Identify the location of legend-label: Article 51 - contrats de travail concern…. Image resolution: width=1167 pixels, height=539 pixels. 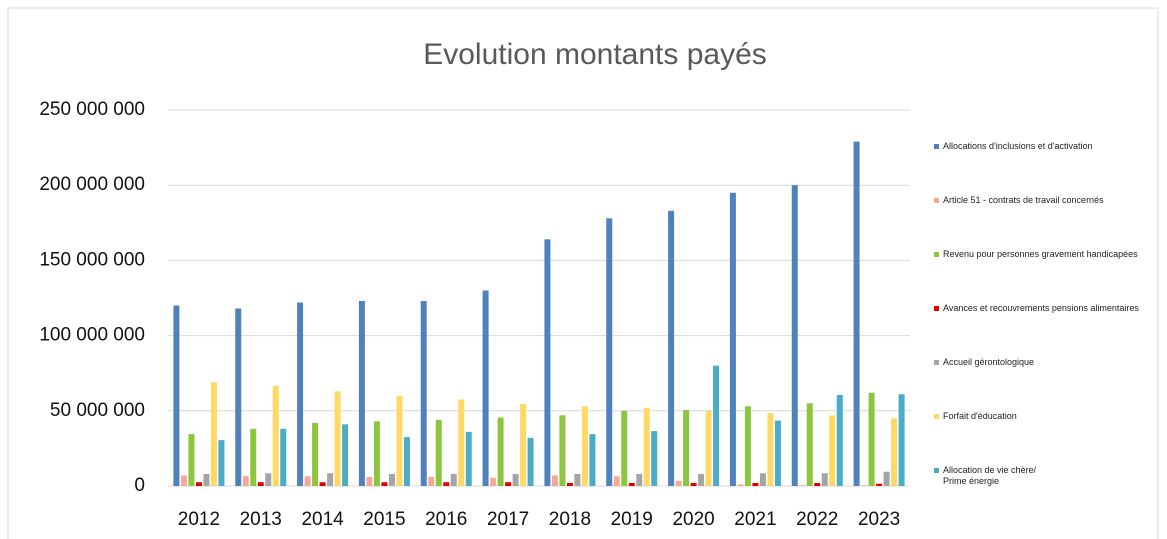
(1023, 199).